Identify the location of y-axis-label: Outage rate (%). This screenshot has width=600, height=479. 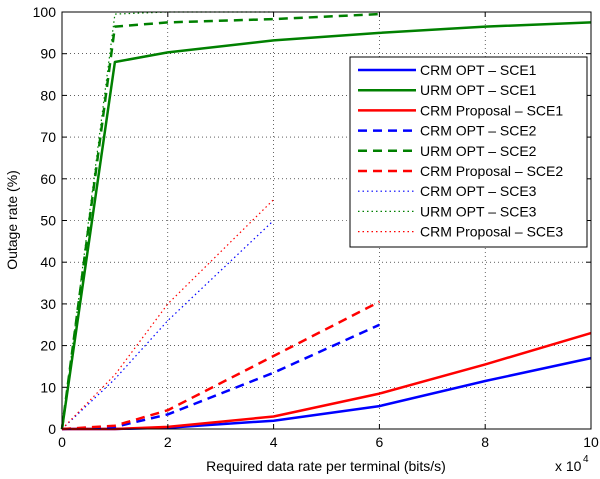
(12, 220).